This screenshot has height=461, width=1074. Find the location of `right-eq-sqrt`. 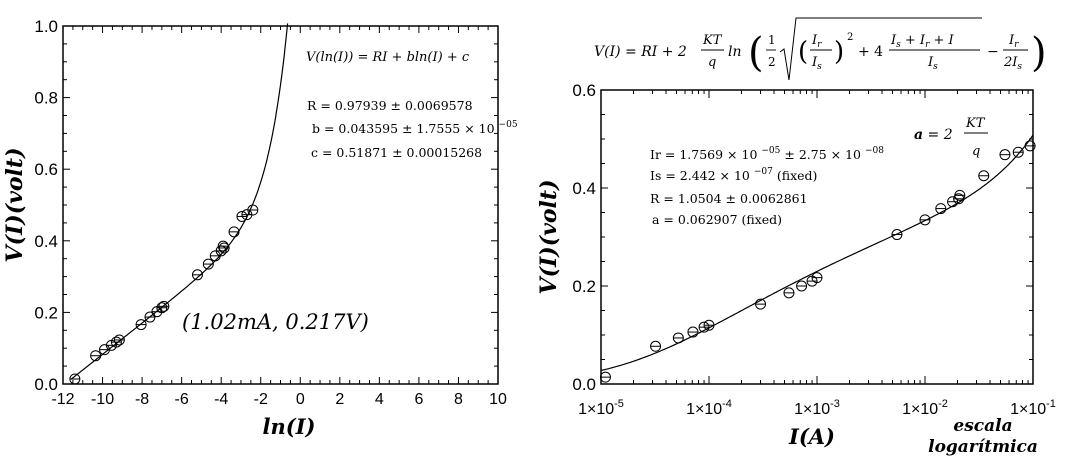

right-eq-sqrt is located at coordinates (880, 49).